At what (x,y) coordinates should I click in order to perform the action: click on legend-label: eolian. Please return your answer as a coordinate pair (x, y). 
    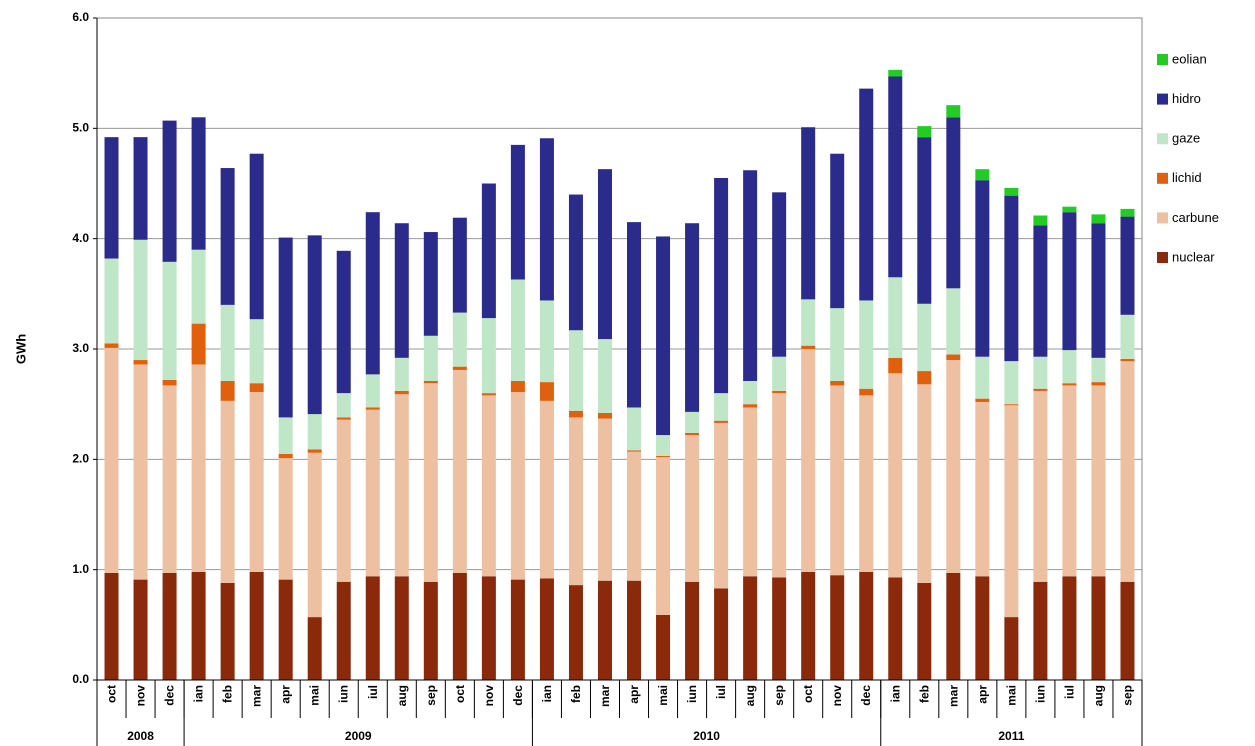
    Looking at the image, I should click on (1189, 58).